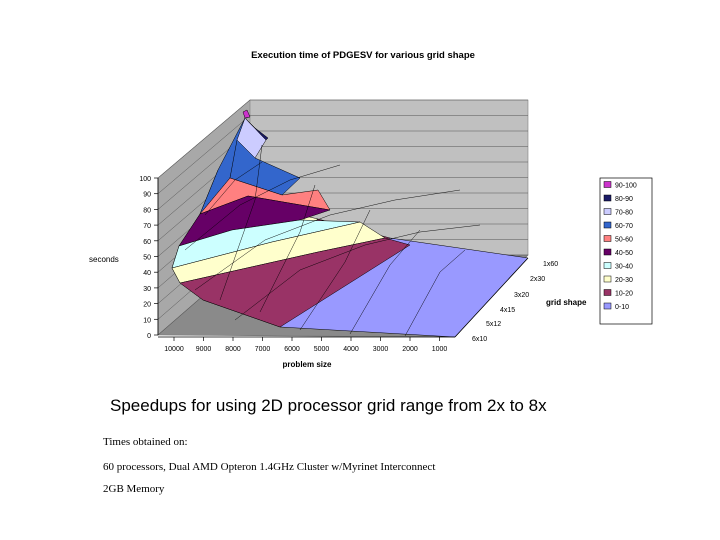 The height and width of the screenshot is (540, 720). What do you see at coordinates (149, 336) in the screenshot?
I see `y-tick-label: 0` at bounding box center [149, 336].